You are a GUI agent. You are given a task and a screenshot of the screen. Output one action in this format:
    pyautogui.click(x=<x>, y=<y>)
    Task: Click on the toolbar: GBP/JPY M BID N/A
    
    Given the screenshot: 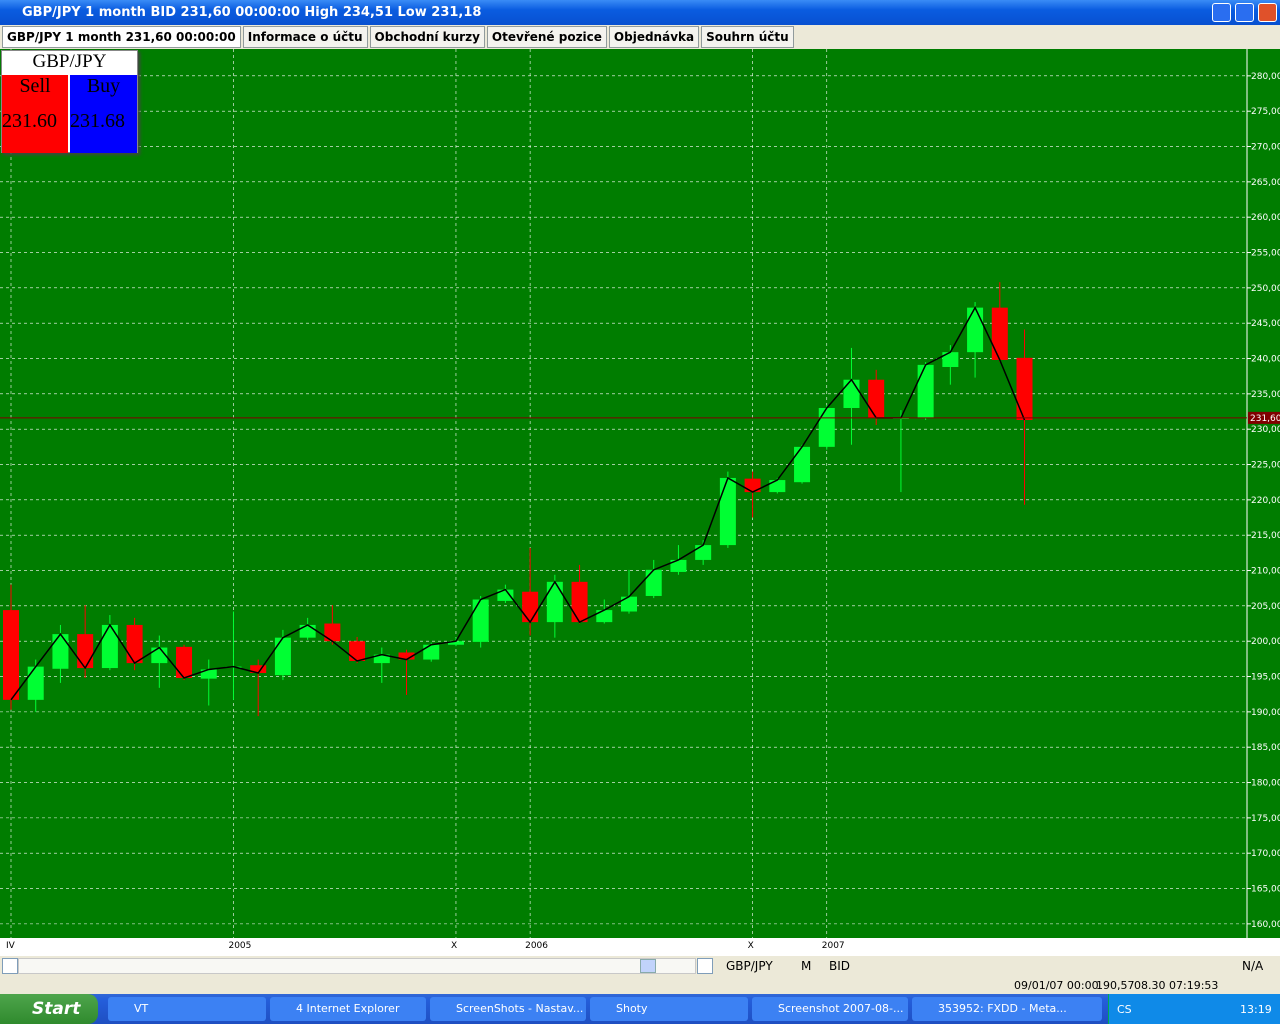 What is the action you would take?
    pyautogui.click(x=640, y=966)
    